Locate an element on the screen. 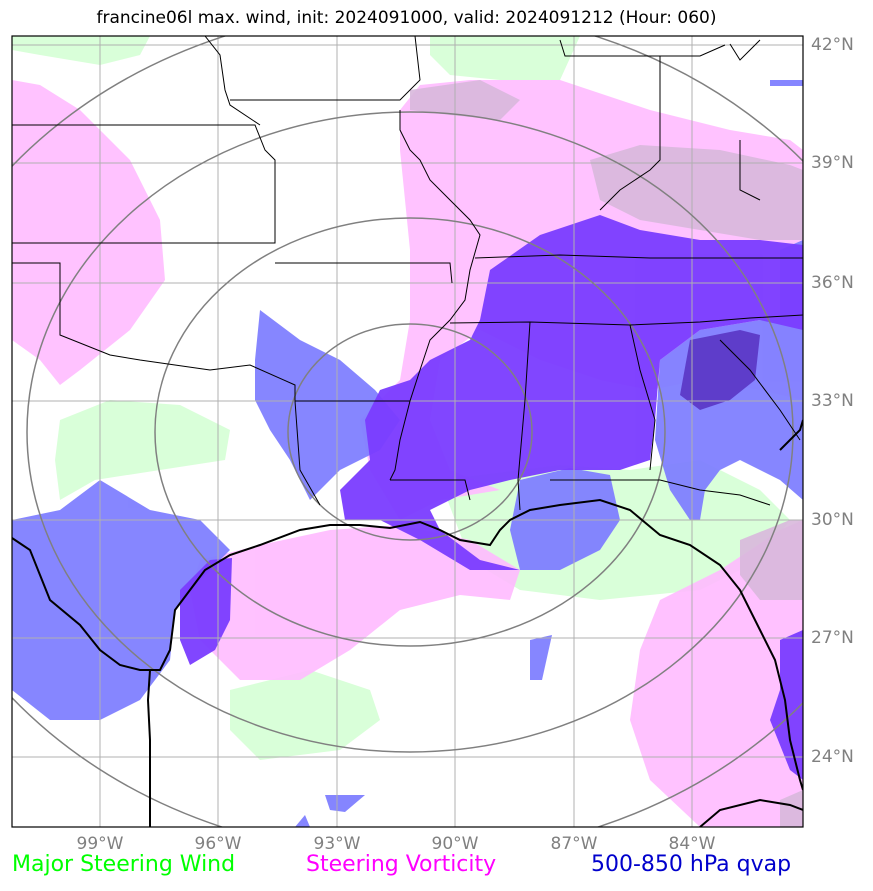 The width and height of the screenshot is (873, 891). lon-label-96w: 96°W is located at coordinates (218, 844).